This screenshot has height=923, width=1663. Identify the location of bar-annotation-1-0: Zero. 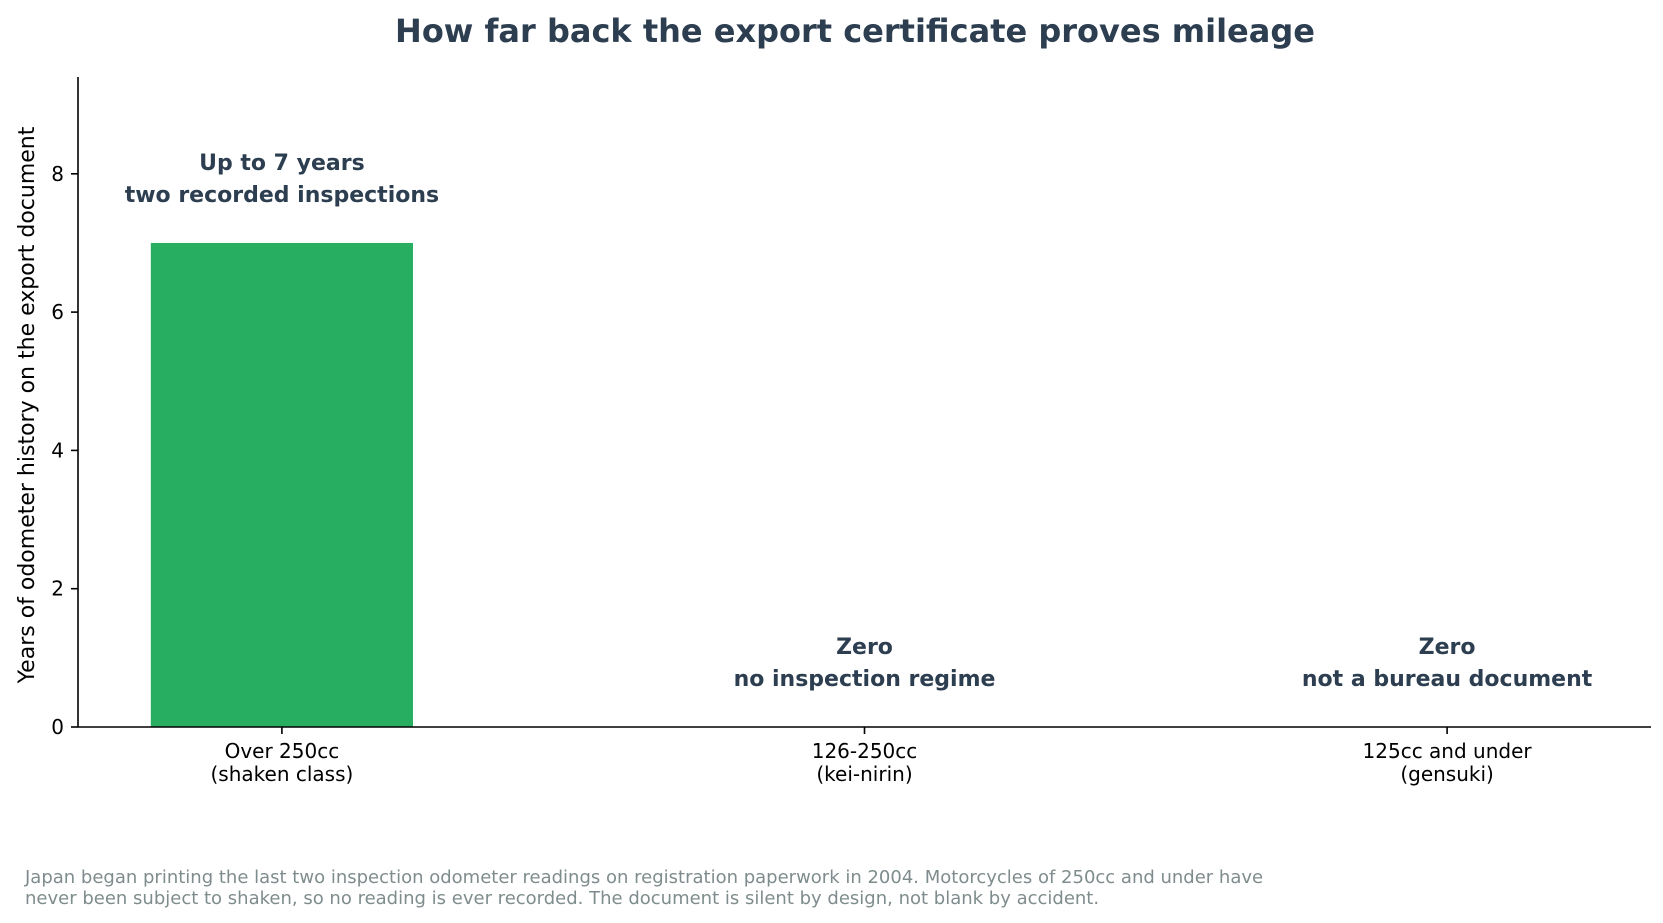
(864, 647).